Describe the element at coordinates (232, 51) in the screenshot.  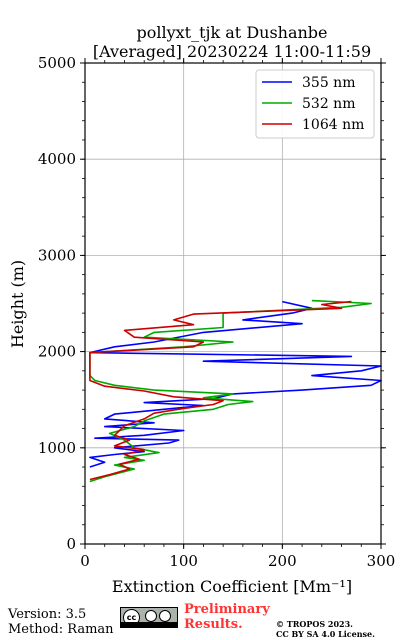
I see `chart-subtitle: [Averaged] 20230224 11:00-11:59` at that location.